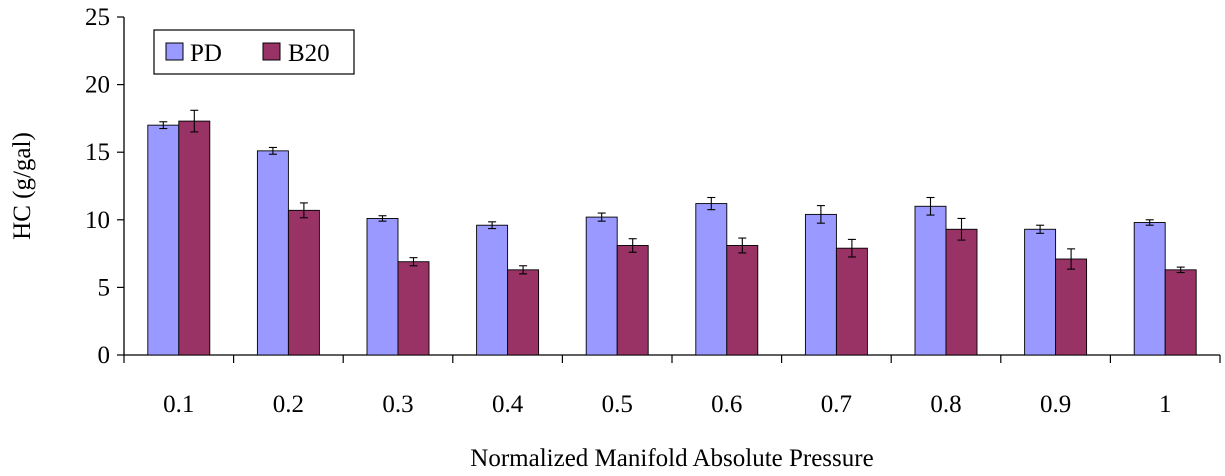 The width and height of the screenshot is (1225, 476). I want to click on x-axis-ticks: 0.1 0.2 0.3 0.4 0.5 0.6 0.7 0.8 0.9 1, so click(672, 386).